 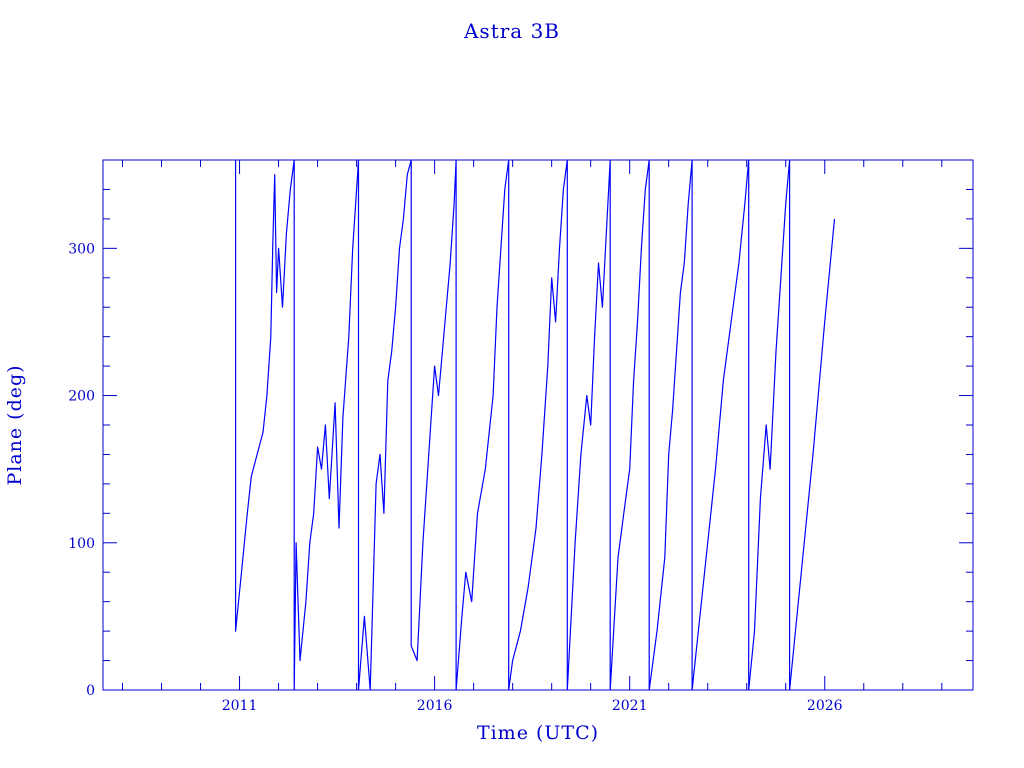 I want to click on y-axis-label: Plane (deg), so click(x=15, y=424).